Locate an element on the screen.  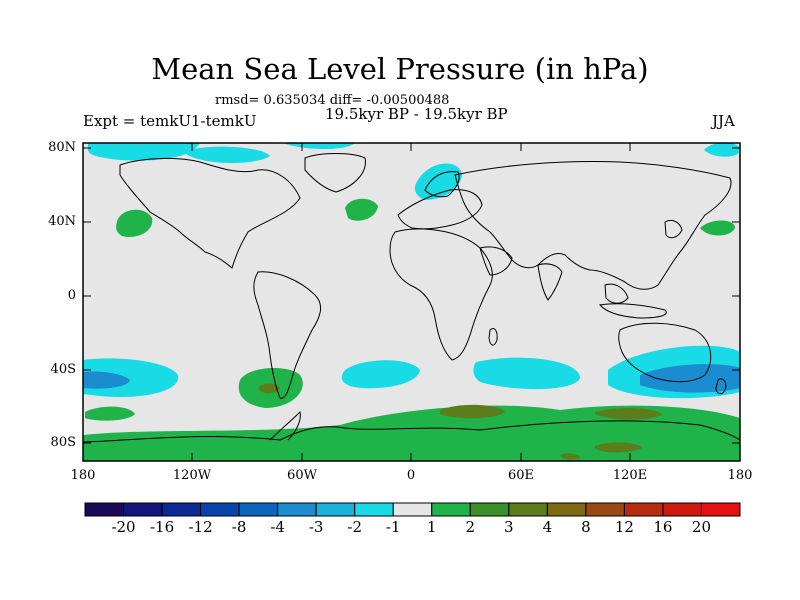
coastline-arabia is located at coordinates (496, 261).